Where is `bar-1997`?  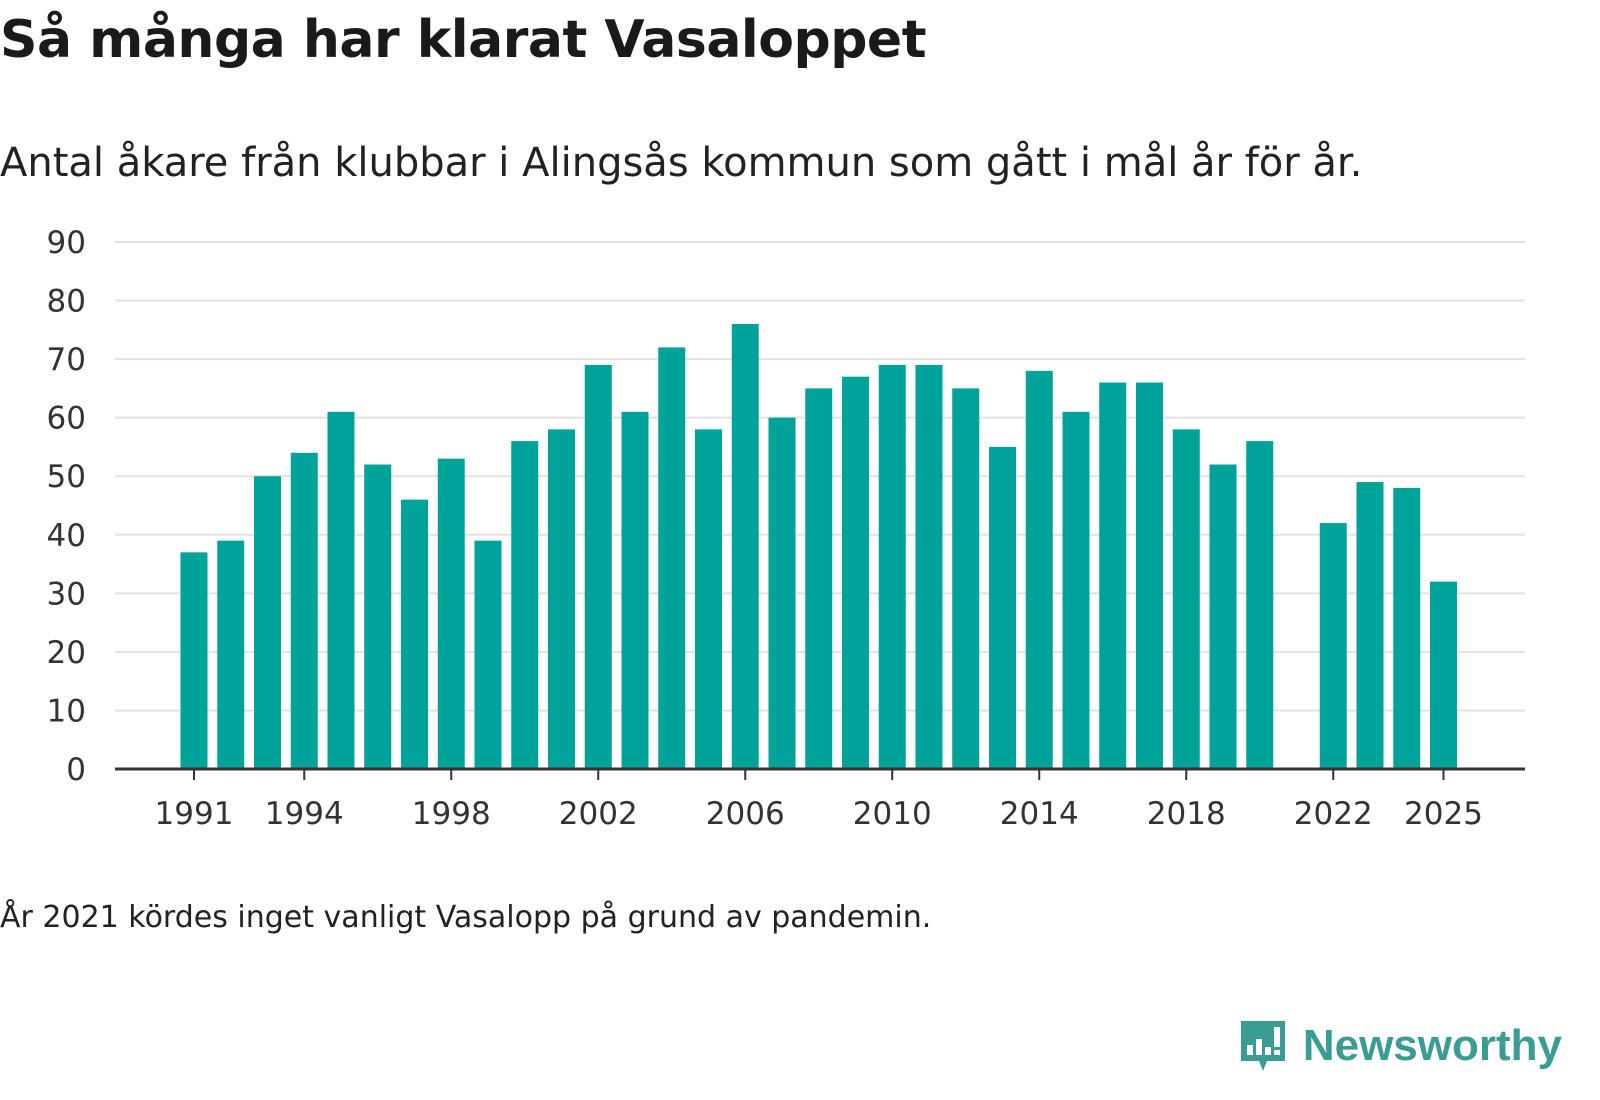 bar-1997 is located at coordinates (414, 634).